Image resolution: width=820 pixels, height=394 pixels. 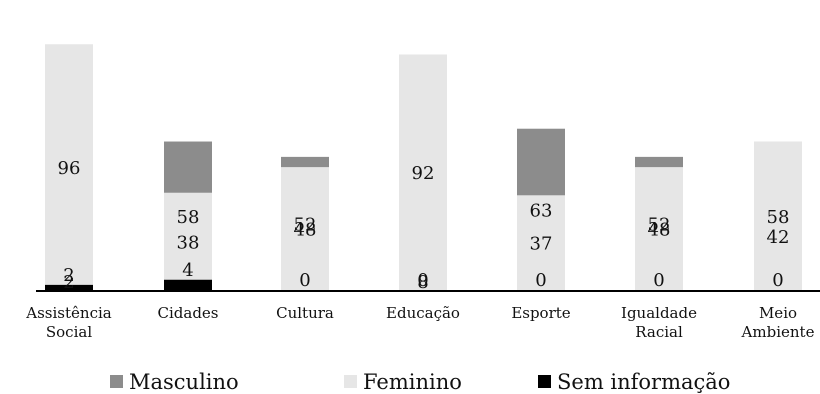 I want to click on value-label-masculino-3: 8, so click(x=422, y=282).